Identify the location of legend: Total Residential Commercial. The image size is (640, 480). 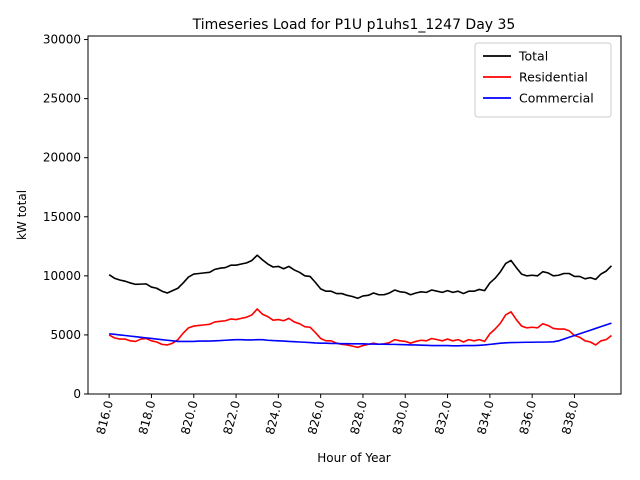
(543, 80).